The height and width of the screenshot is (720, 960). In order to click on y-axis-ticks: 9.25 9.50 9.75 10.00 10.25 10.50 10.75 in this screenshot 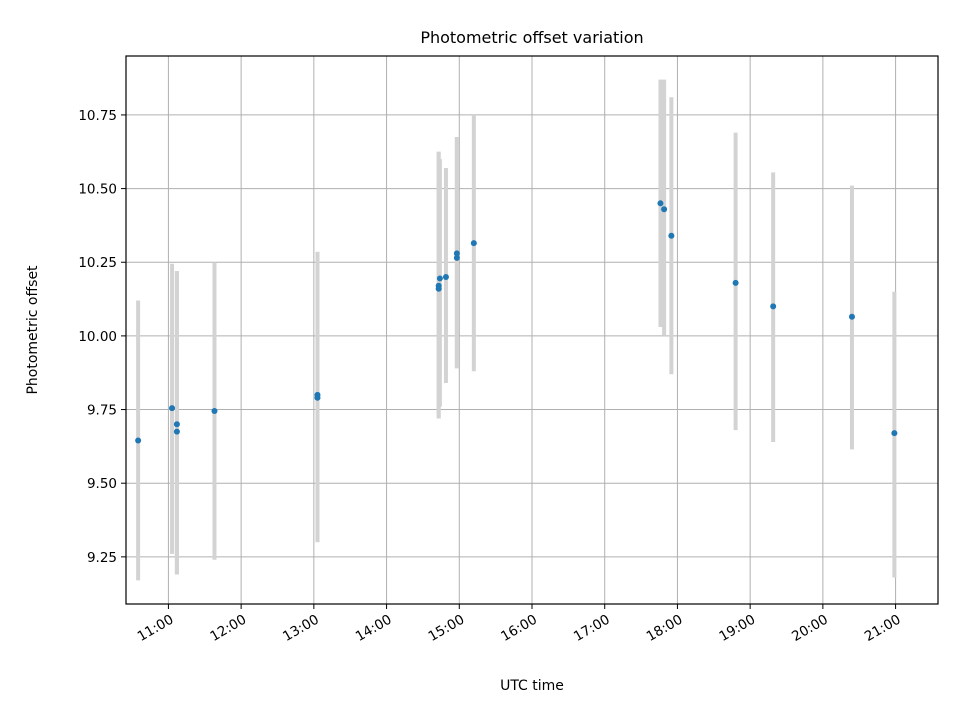, I will do `click(102, 337)`.